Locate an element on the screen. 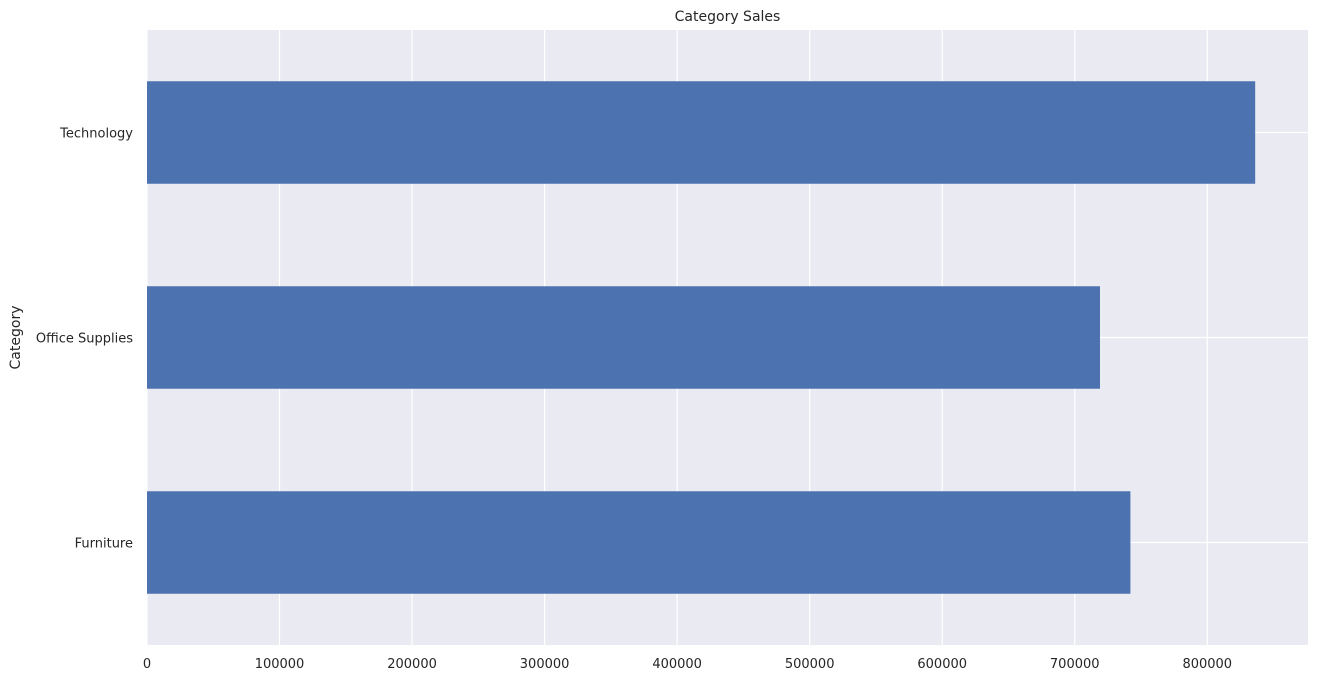  x-tick-label: 800000 is located at coordinates (1207, 664).